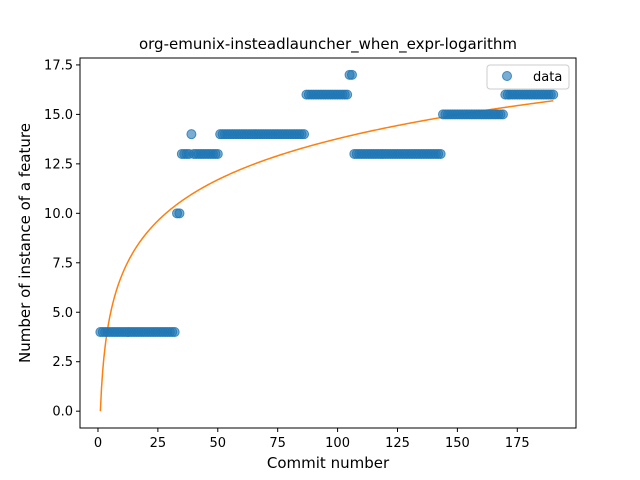 This screenshot has width=640, height=480. I want to click on legend: data, so click(528, 77).